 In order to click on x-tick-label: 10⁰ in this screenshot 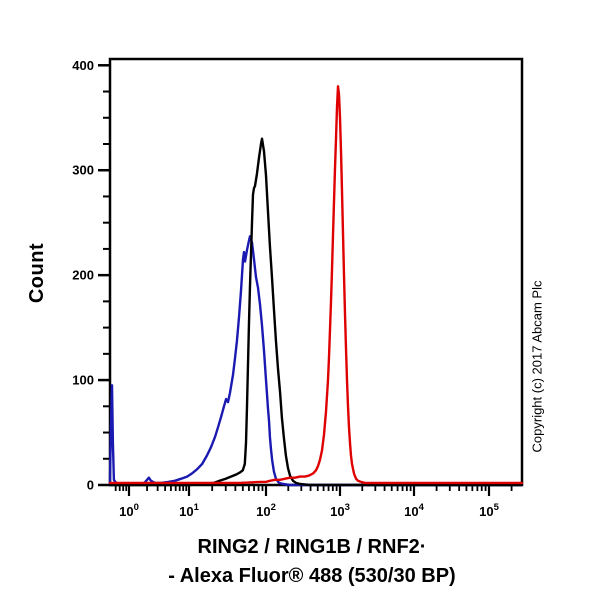, I will do `click(129, 510)`.